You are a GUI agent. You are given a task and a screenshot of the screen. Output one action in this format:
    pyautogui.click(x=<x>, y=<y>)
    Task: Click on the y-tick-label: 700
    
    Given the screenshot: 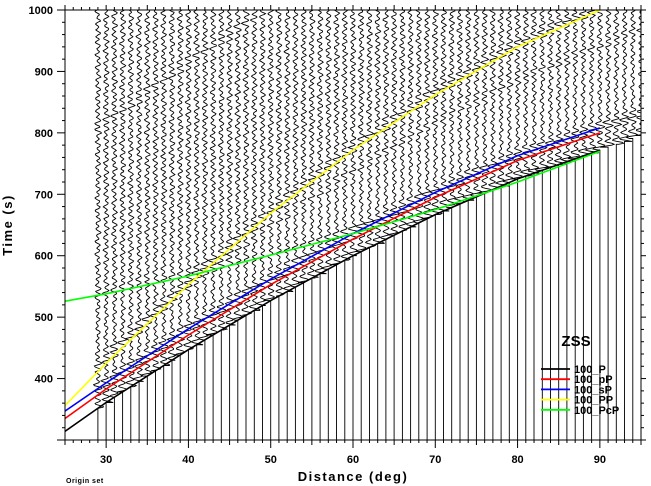 What is the action you would take?
    pyautogui.click(x=44, y=195)
    